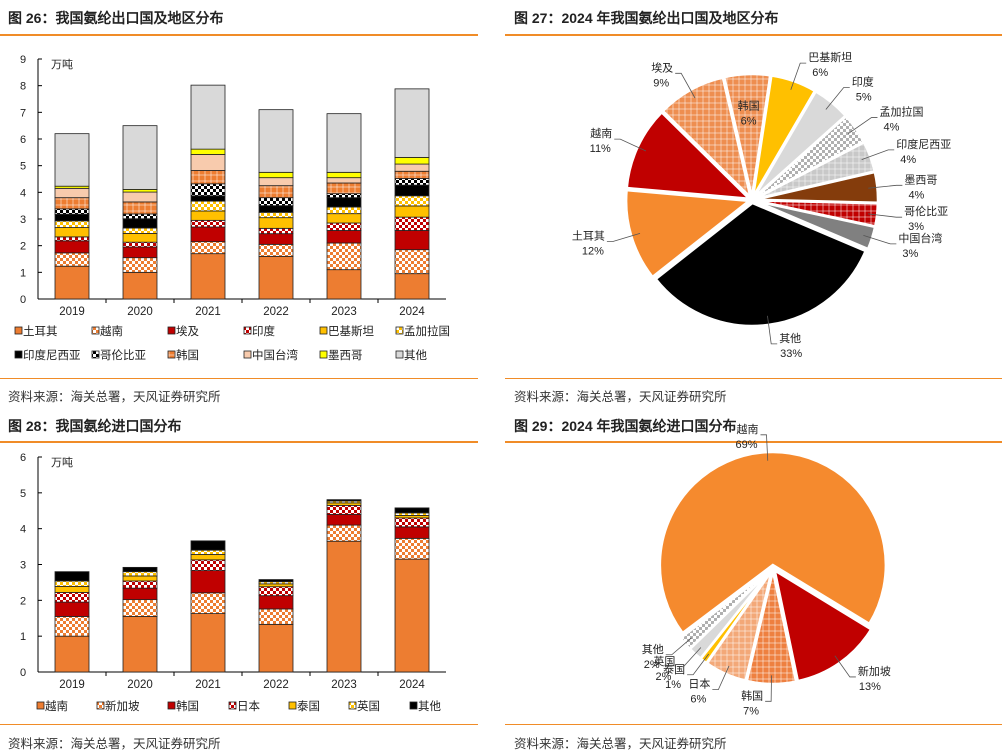 Image resolution: width=1002 pixels, height=756 pixels. I want to click on slice-label-name: 越南, so click(601, 133).